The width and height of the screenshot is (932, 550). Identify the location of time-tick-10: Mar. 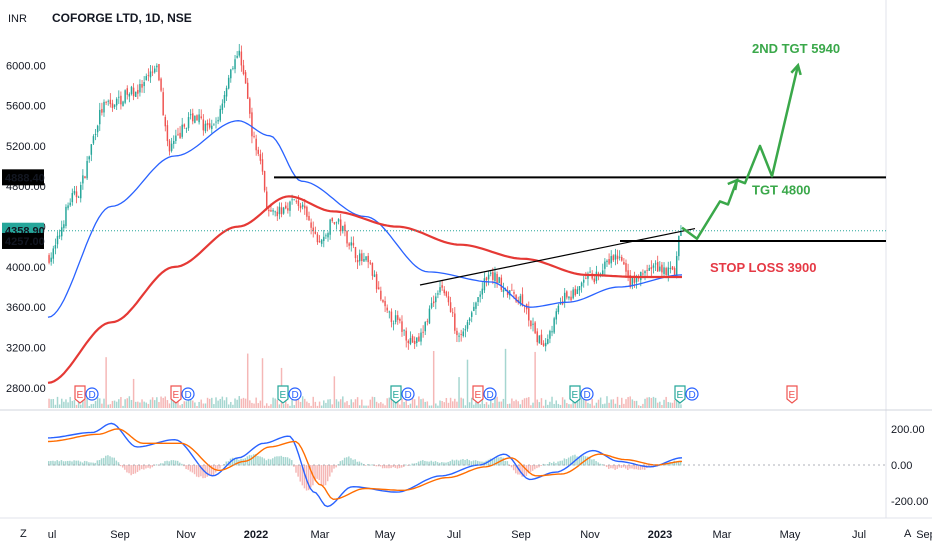
(722, 535).